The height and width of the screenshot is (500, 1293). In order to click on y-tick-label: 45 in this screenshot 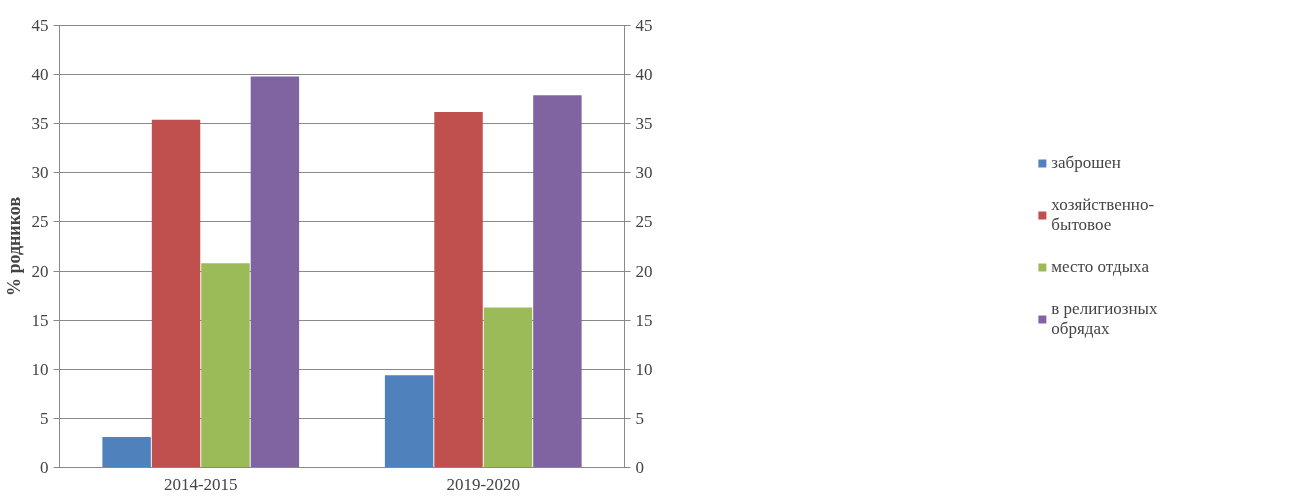, I will do `click(40, 25)`.